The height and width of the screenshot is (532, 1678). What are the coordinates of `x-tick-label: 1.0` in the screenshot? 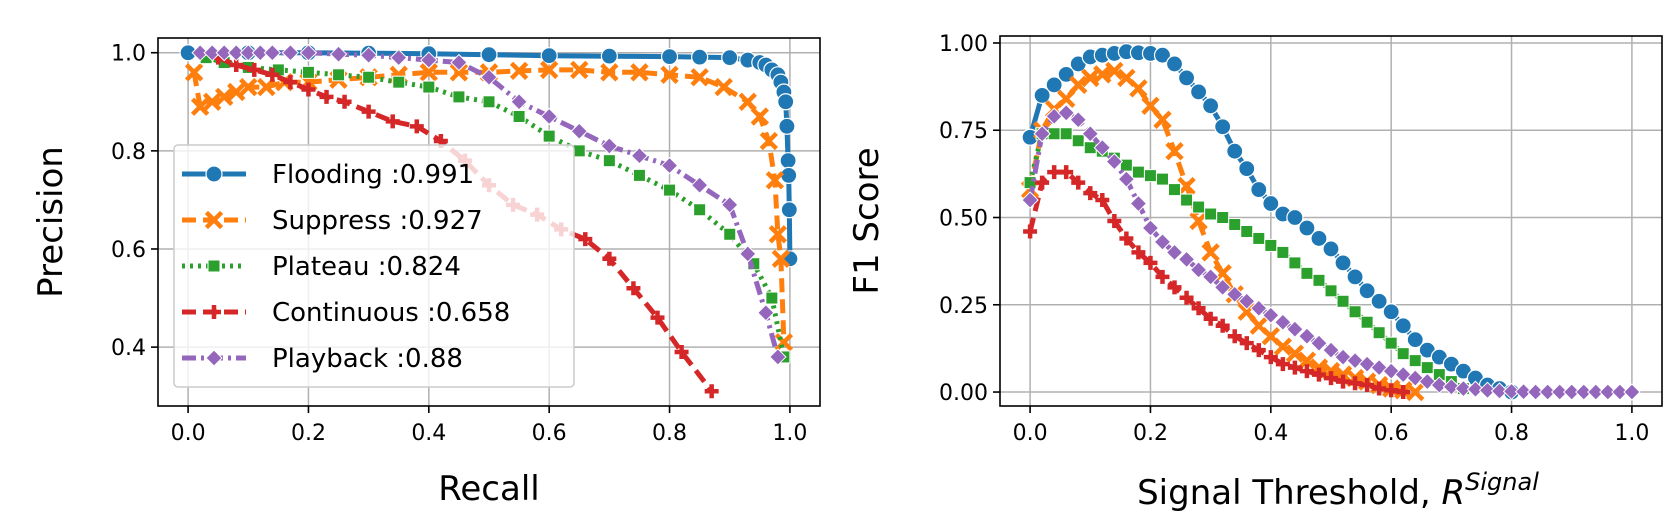 It's located at (789, 433).